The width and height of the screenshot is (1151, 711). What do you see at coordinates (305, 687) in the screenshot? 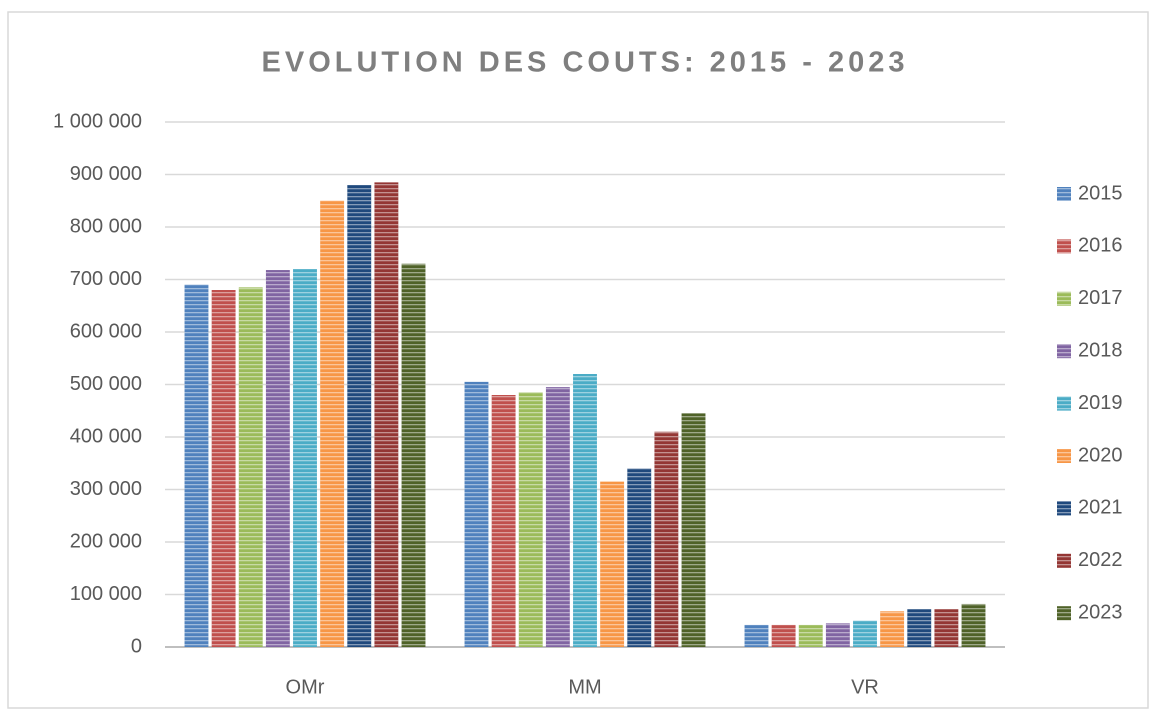
I see `x-tick-label: OMr` at bounding box center [305, 687].